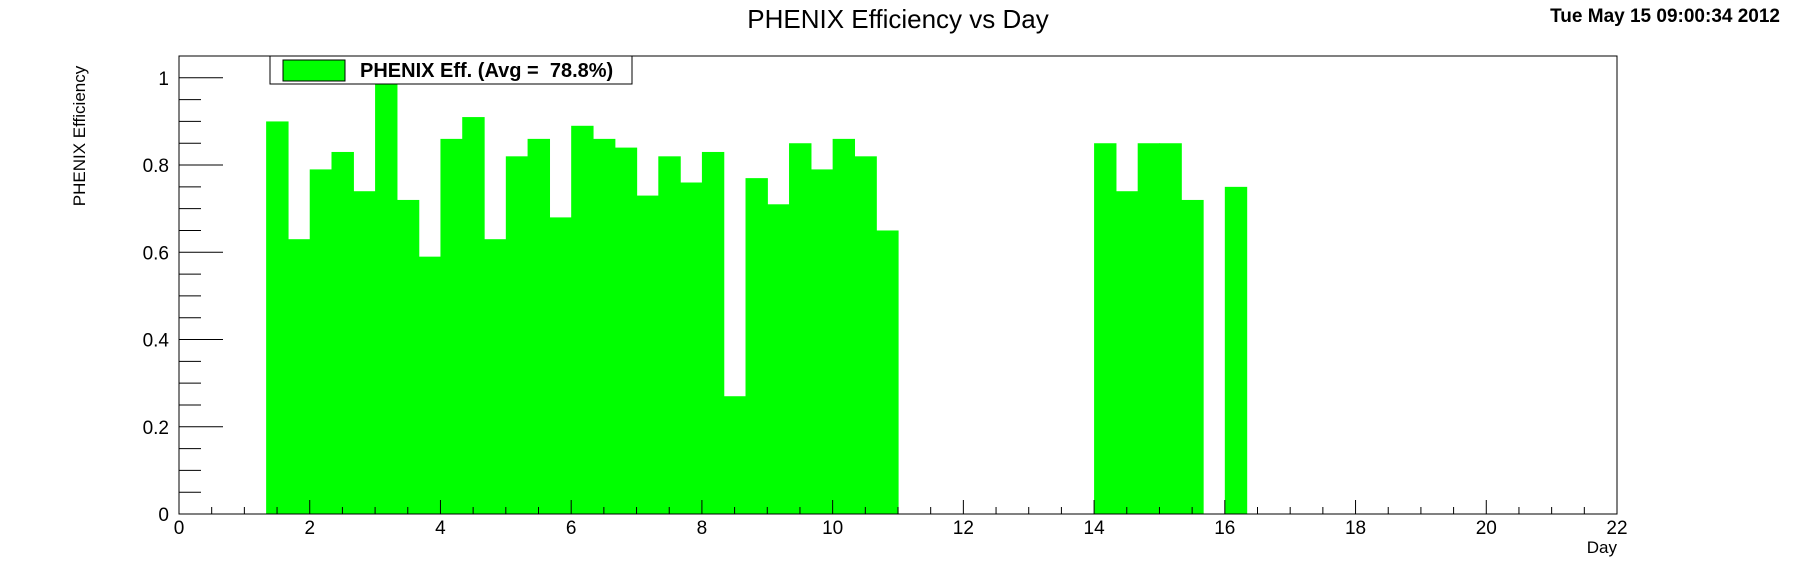  Describe the element at coordinates (440, 528) in the screenshot. I see `x-tick-label: 4` at that location.